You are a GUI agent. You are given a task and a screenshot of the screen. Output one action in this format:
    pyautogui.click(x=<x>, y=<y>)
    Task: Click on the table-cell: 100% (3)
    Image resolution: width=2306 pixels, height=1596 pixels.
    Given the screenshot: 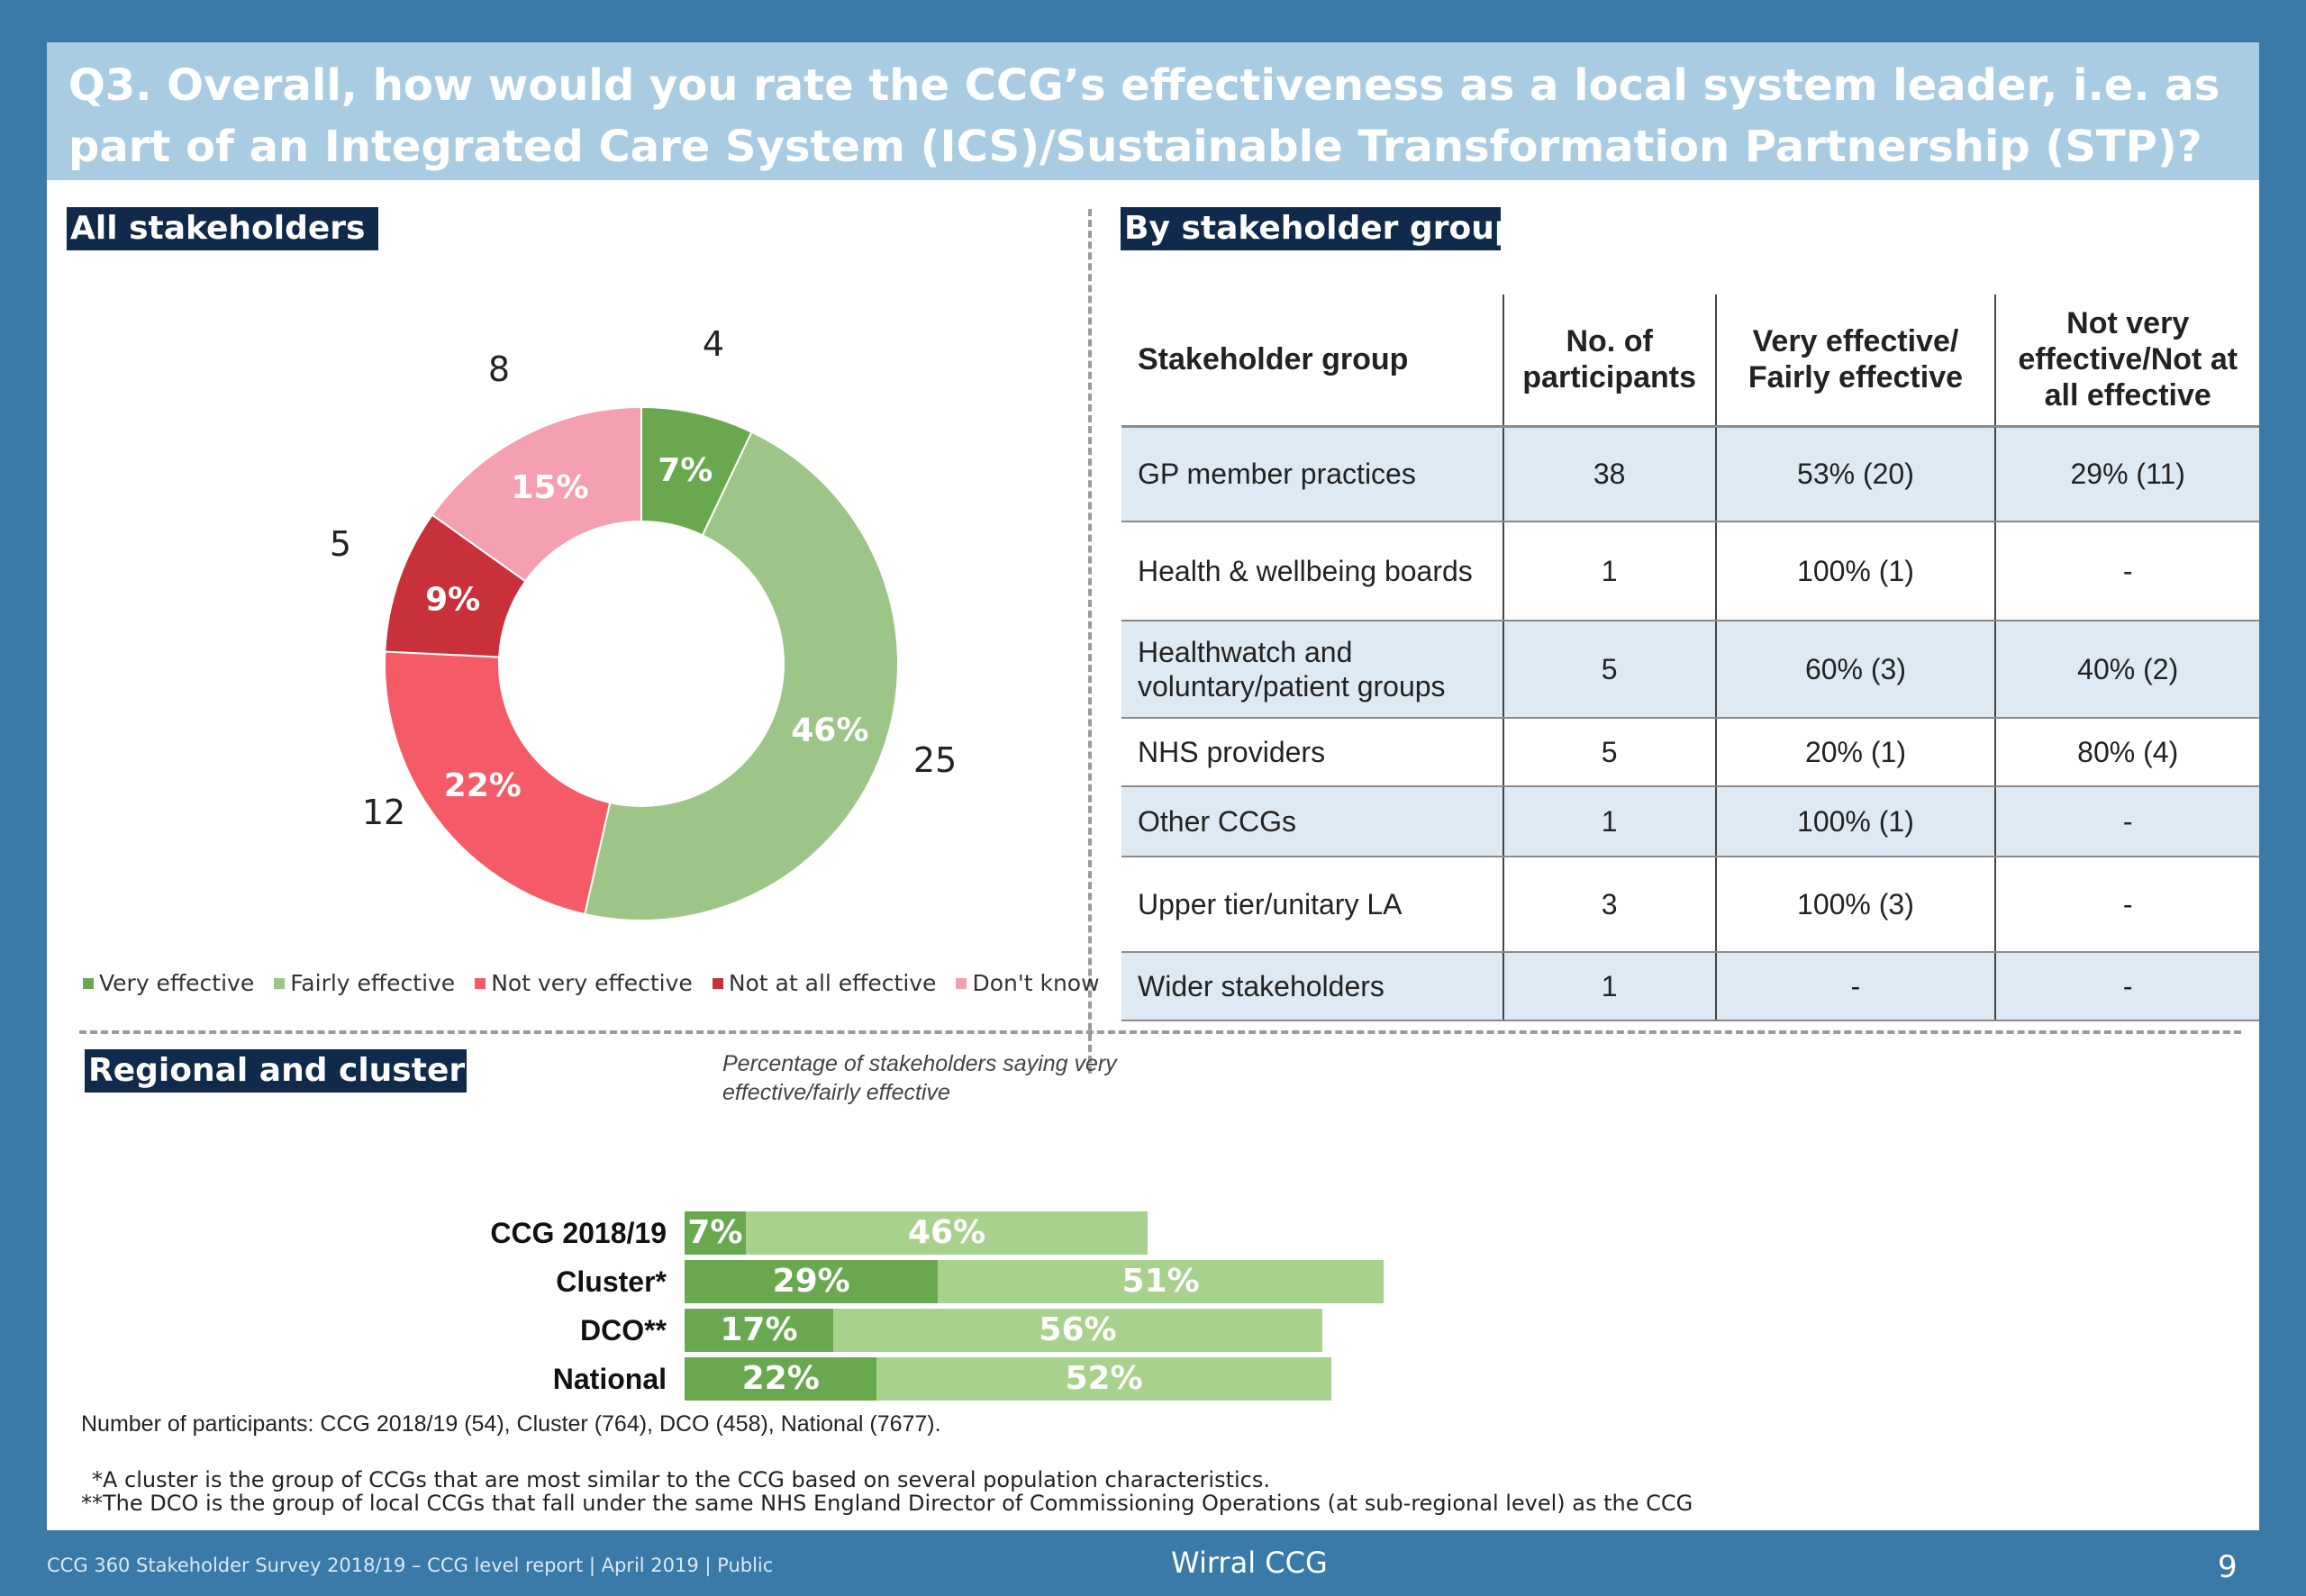 What is the action you would take?
    pyautogui.click(x=1855, y=905)
    